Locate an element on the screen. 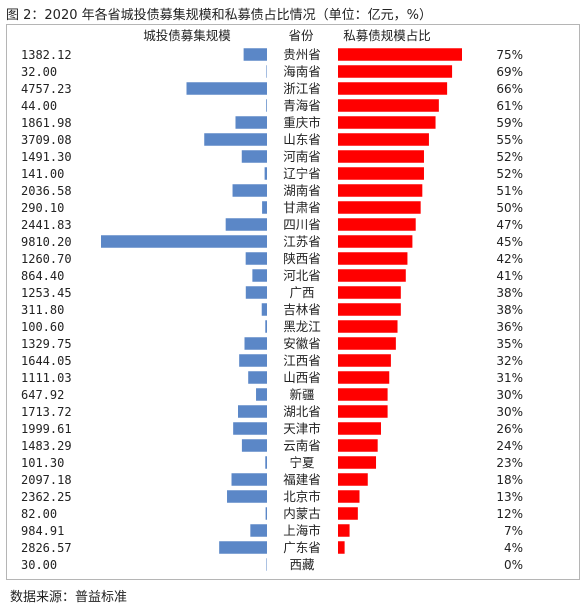 This screenshot has width=588, height=606. province-label: 西藏 is located at coordinates (302, 564).